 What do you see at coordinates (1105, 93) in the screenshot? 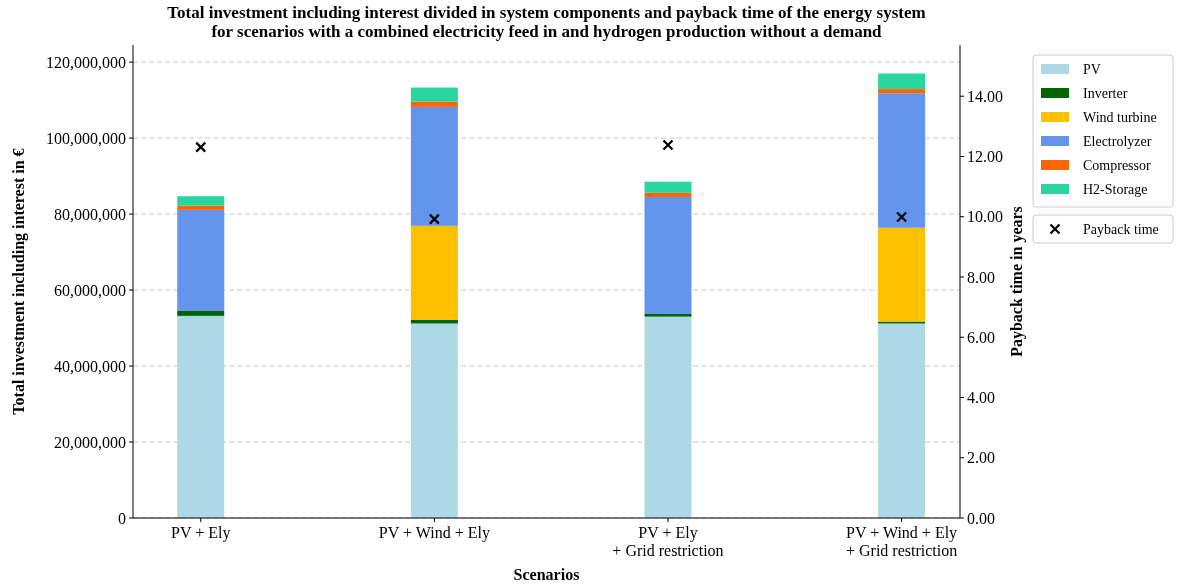
I see `legend-label: Inverter` at bounding box center [1105, 93].